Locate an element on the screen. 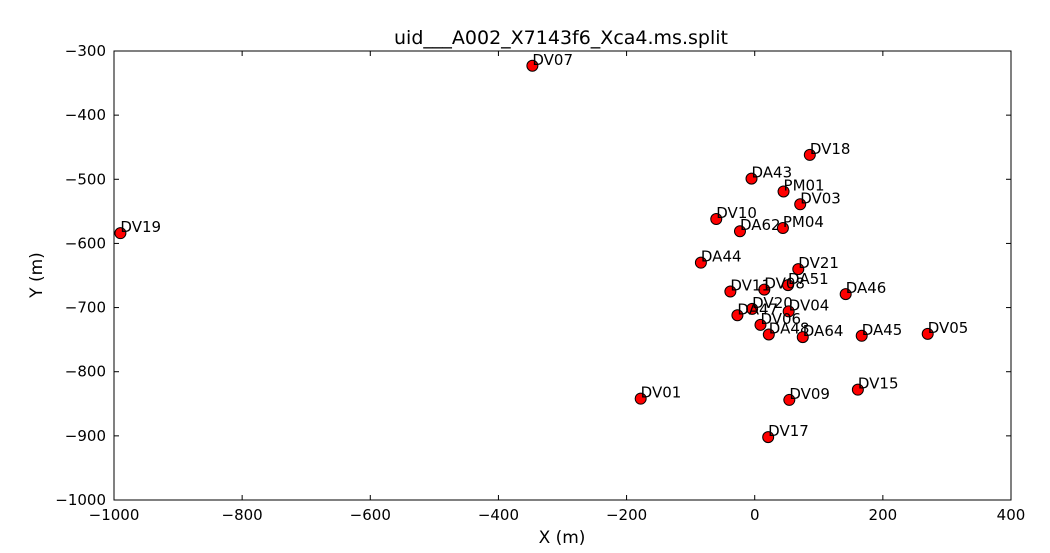 This screenshot has width=1050, height=553. data-point-dv01 is located at coordinates (640, 398).